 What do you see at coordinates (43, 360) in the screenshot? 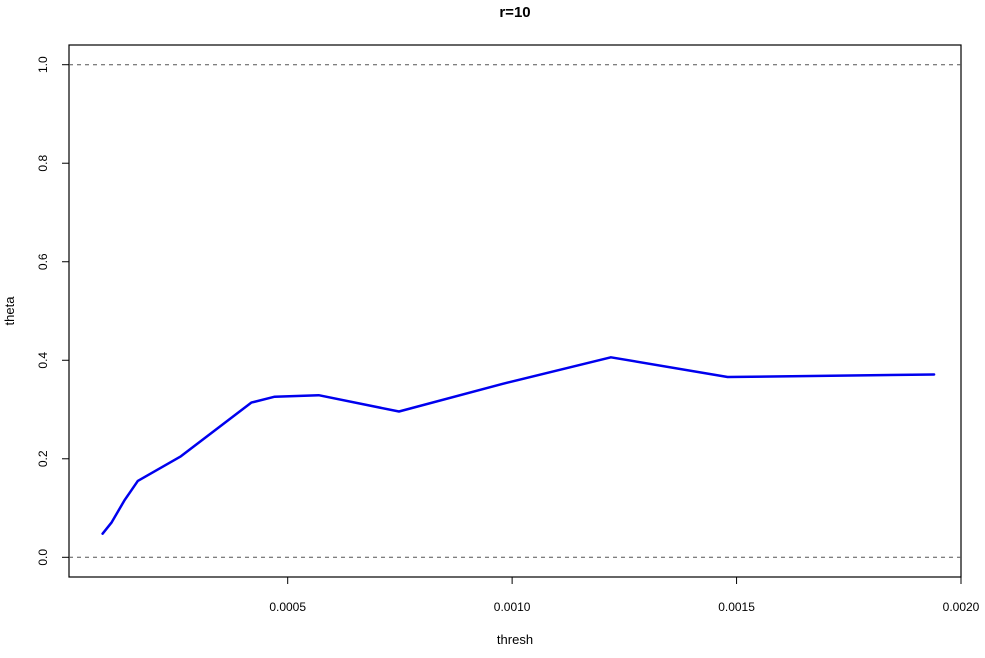
I see `y-tick-label: 0.4` at bounding box center [43, 360].